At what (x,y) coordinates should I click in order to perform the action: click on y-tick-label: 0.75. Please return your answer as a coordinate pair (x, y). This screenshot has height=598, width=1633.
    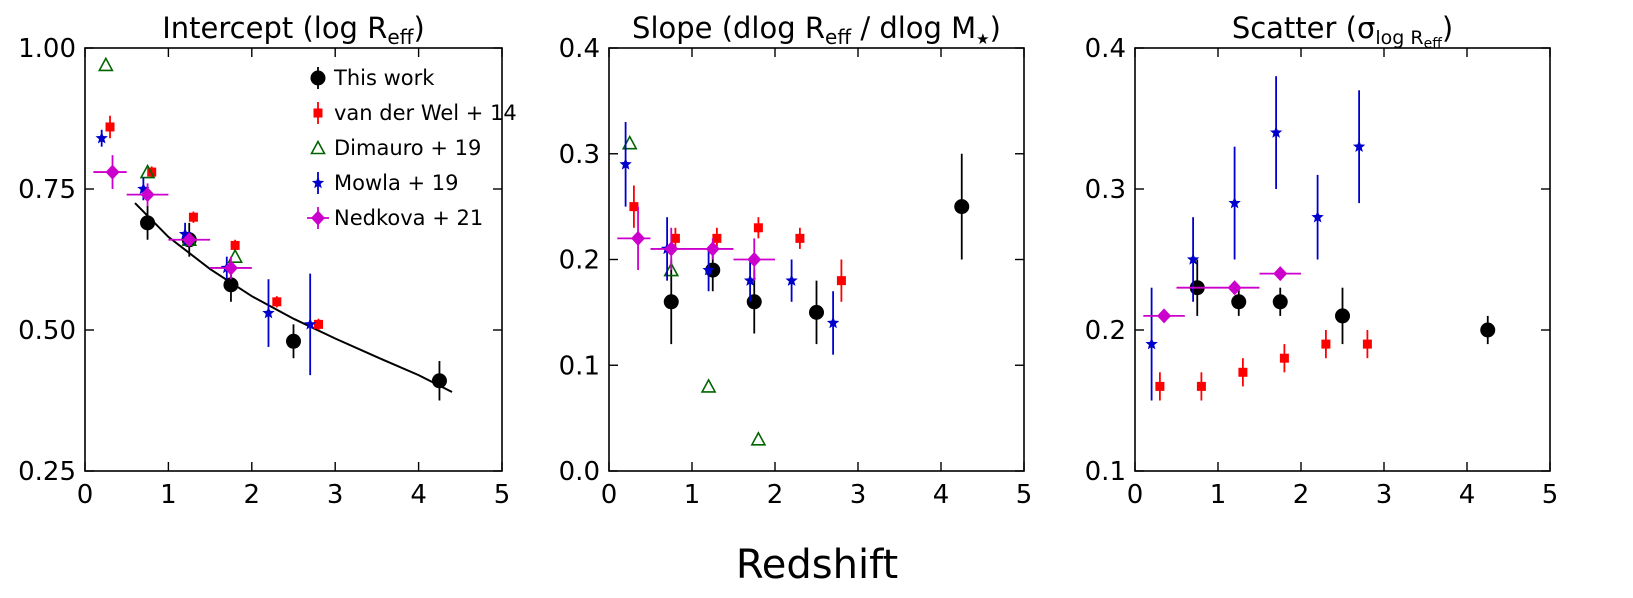
    Looking at the image, I should click on (47, 190).